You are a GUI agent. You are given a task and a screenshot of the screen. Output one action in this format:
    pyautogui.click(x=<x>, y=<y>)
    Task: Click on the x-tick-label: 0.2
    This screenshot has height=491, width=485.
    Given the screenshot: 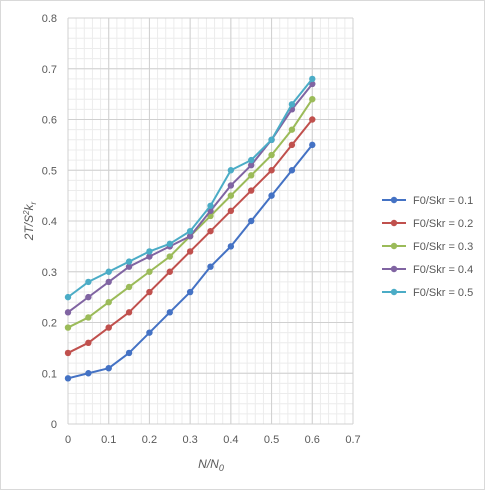 What is the action you would take?
    pyautogui.click(x=149, y=440)
    